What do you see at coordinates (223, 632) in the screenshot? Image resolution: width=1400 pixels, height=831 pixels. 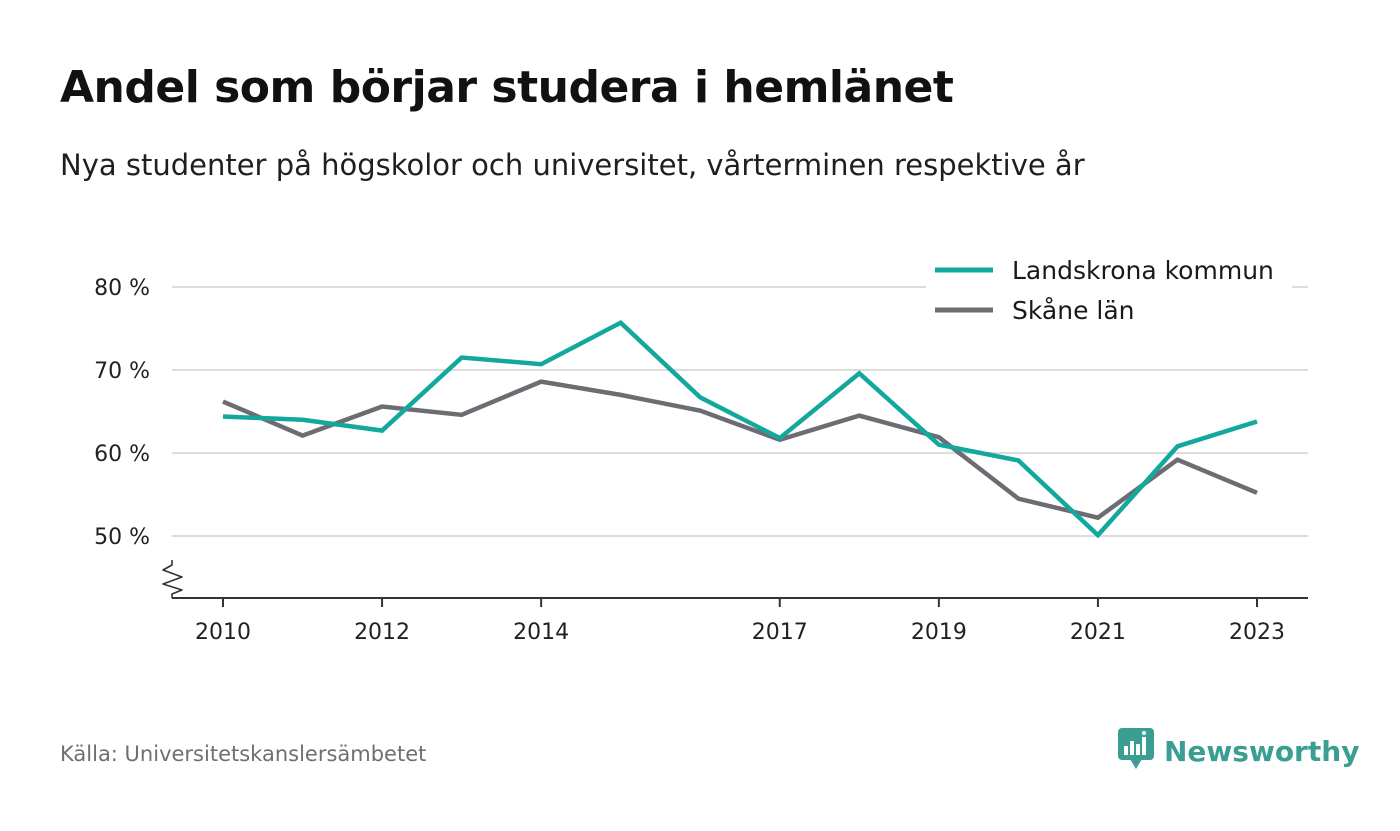 I see `x-tick-label: 2010` at bounding box center [223, 632].